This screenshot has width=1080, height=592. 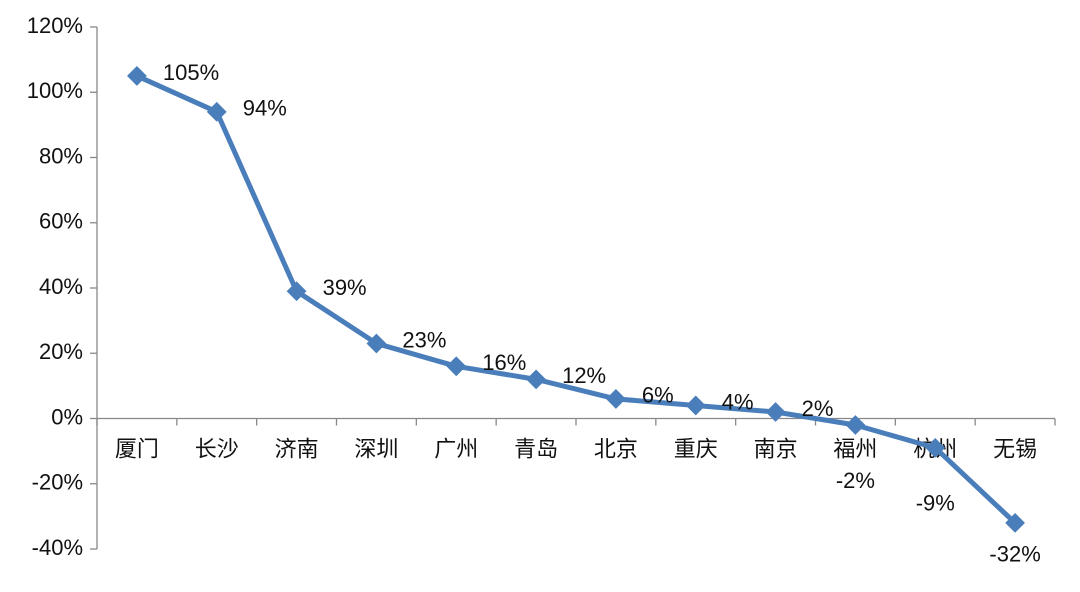 I want to click on data-label: 16%, so click(x=504, y=362).